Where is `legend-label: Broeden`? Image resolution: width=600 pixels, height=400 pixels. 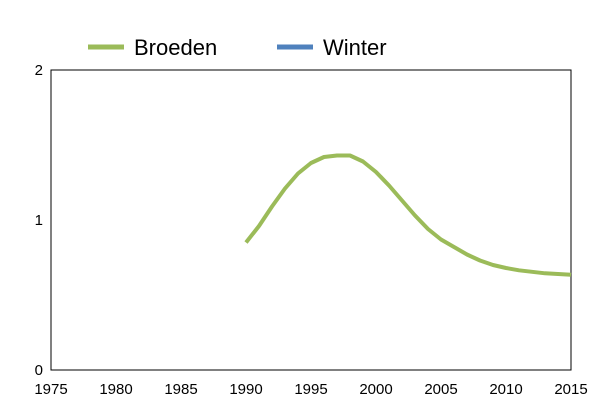 legend-label: Broeden is located at coordinates (175, 47).